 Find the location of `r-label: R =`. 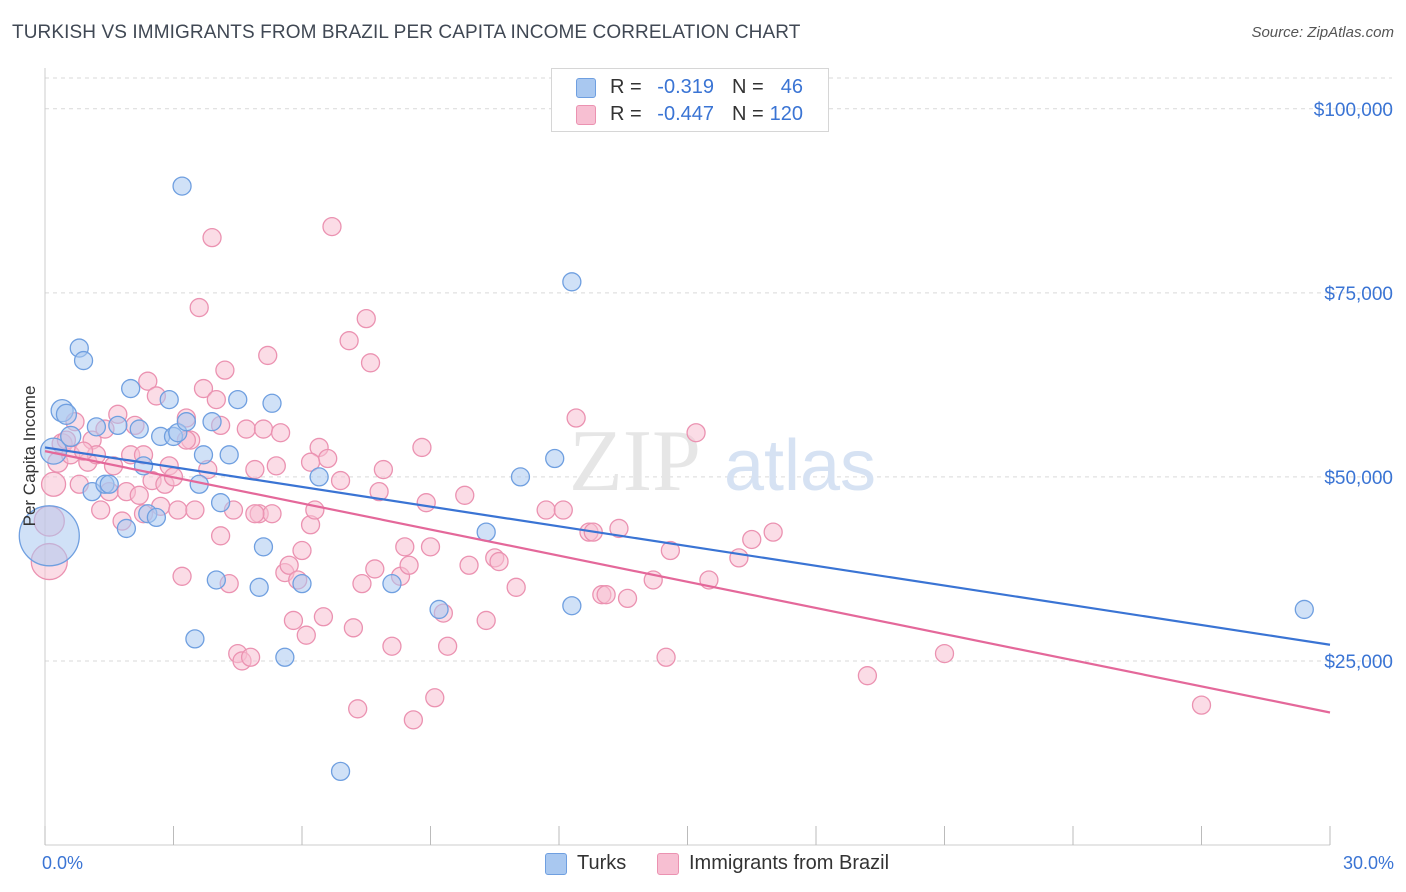

r-label: R = is located at coordinates (626, 87).